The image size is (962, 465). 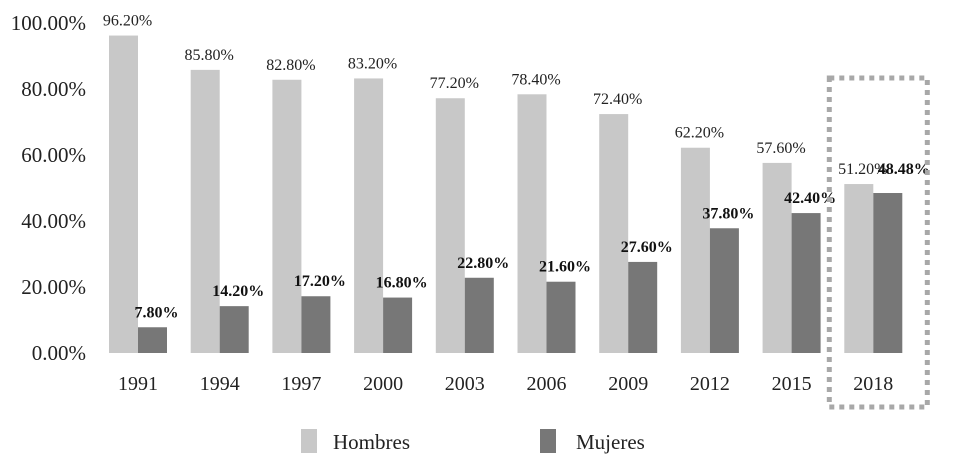 I want to click on value-label-hombres-1991: 96.20%, so click(x=127, y=21).